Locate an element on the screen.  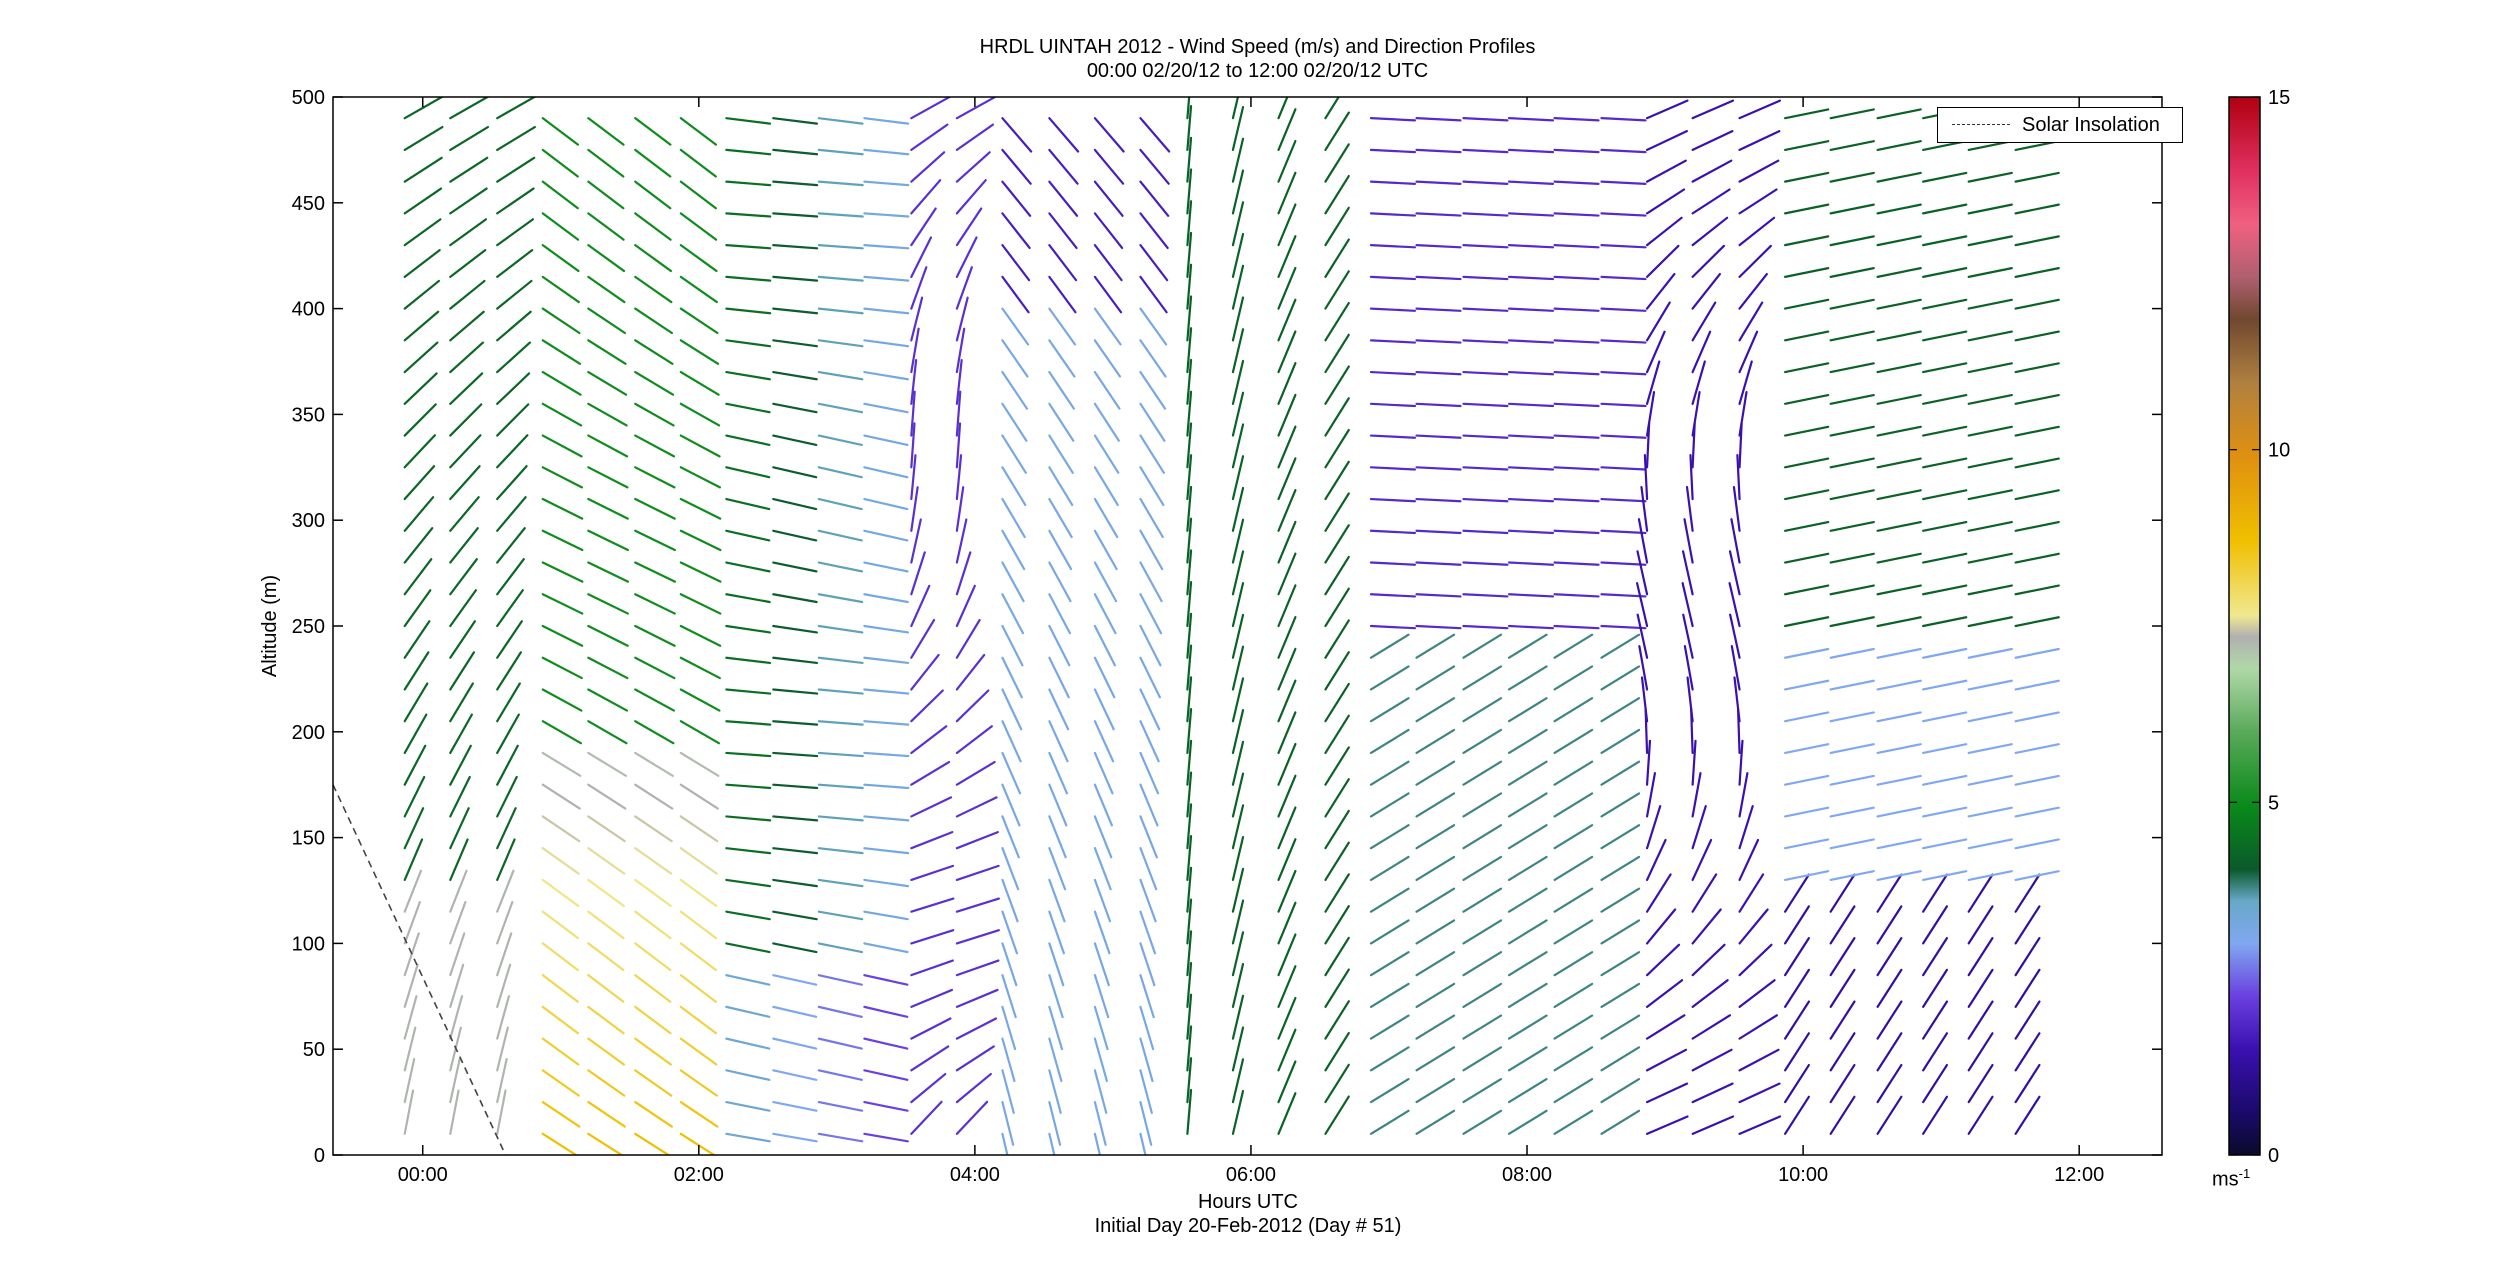
y-tick-label: 250 is located at coordinates (308, 627).